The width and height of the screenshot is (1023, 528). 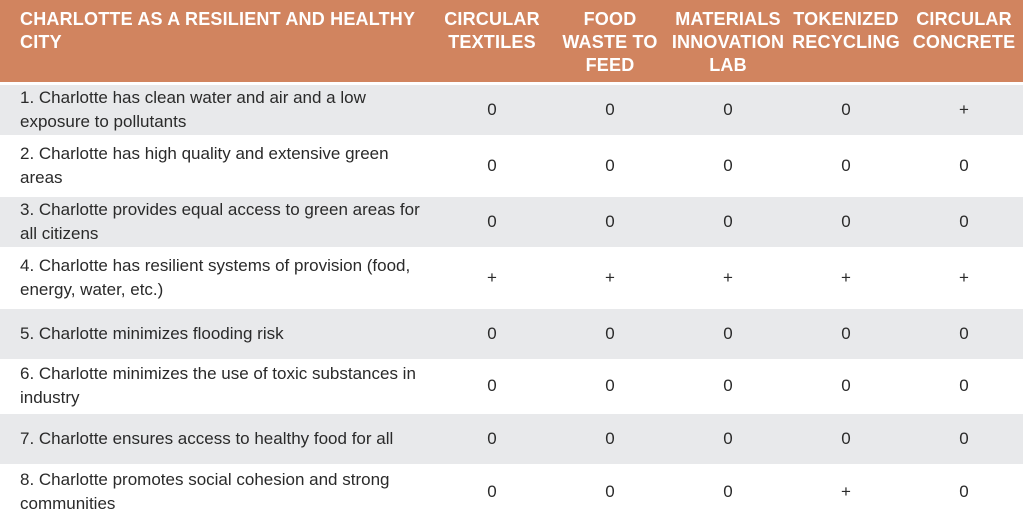 I want to click on column-header-materials-innovation-lab: MATERIALS INNOVATION LAB, so click(x=728, y=42).